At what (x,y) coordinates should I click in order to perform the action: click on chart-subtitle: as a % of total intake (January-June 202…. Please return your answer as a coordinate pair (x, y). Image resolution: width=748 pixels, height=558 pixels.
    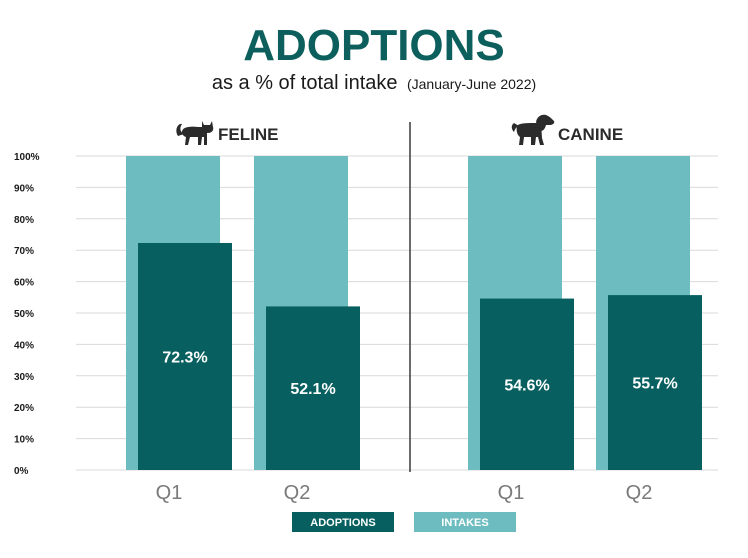
    Looking at the image, I should click on (374, 83).